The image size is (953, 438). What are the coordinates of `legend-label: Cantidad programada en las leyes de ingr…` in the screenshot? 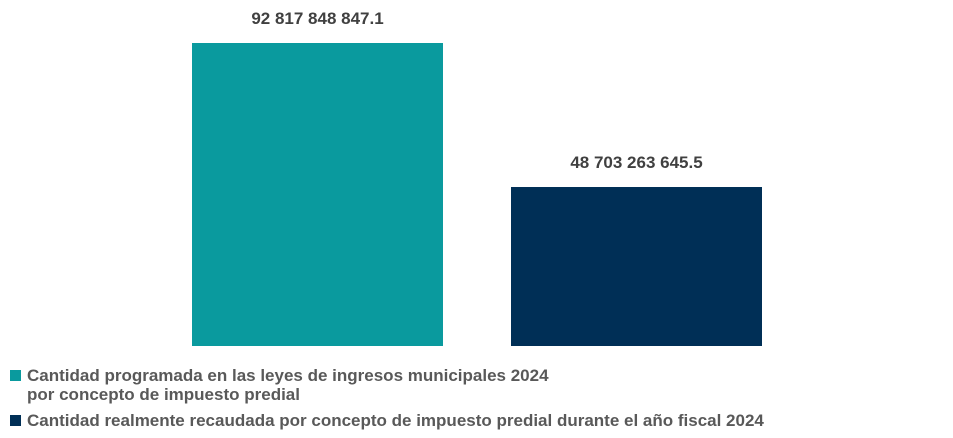 It's located at (288, 385).